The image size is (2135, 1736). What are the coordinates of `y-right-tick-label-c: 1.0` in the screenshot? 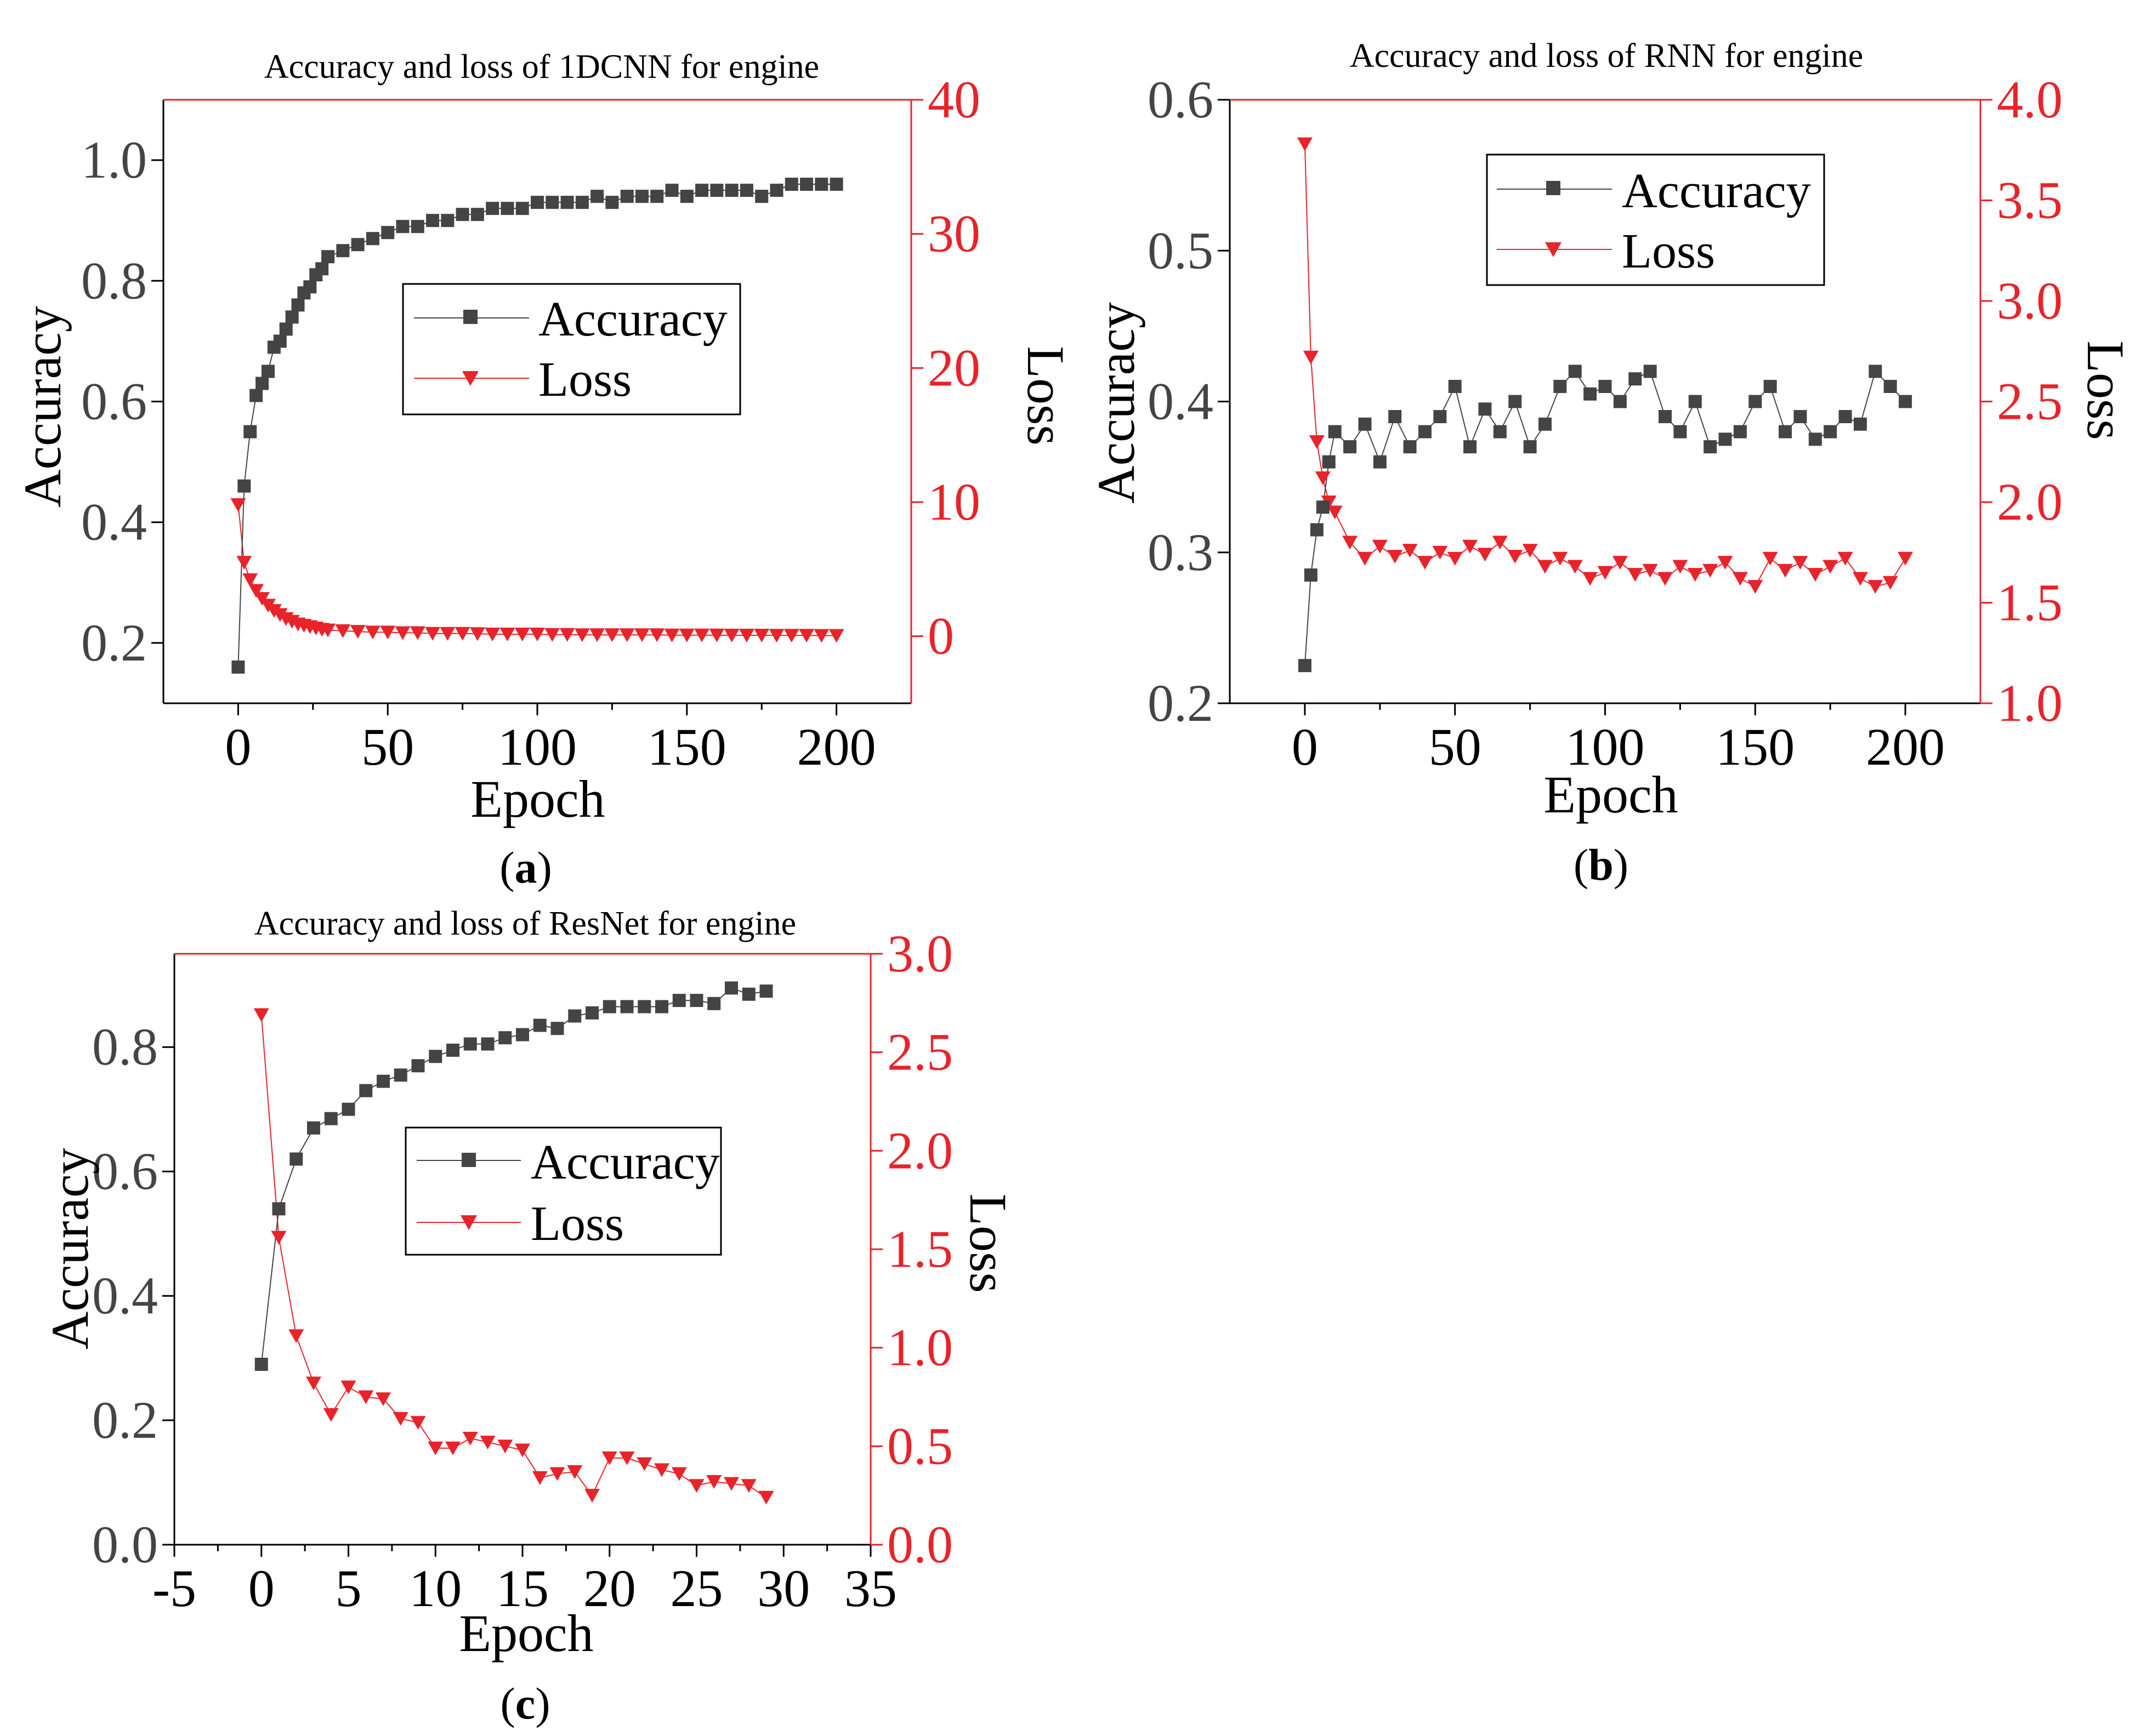 It's located at (920, 1347).